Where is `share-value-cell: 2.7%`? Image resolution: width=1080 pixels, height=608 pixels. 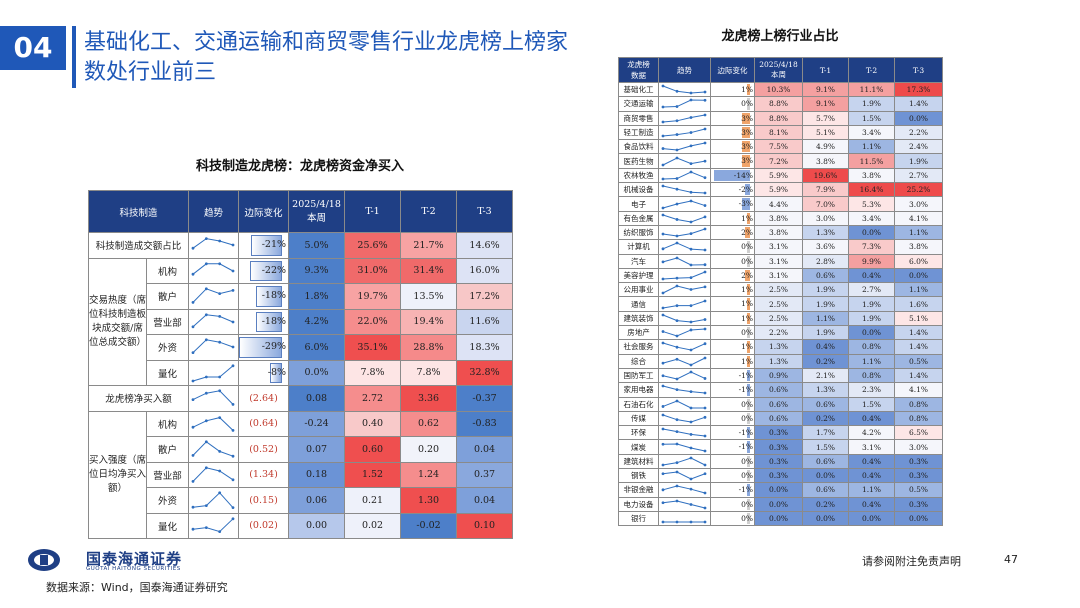
share-value-cell: 2.7% is located at coordinates (918, 175).